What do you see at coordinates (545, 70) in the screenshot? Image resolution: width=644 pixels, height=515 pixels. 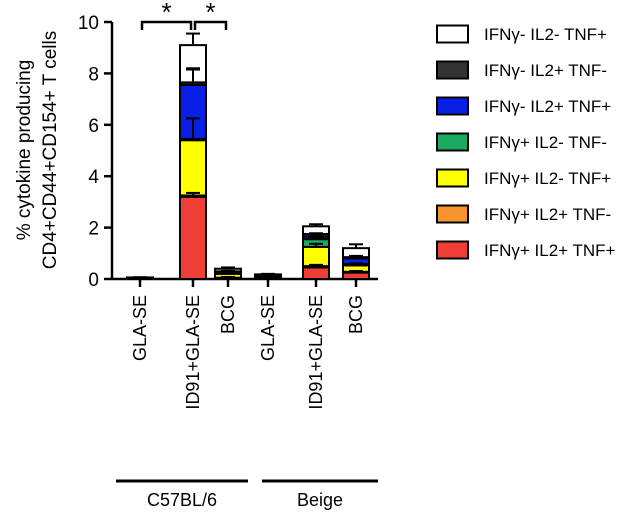 I see `legend-label: IFNγ- IL2+ TNF-` at bounding box center [545, 70].